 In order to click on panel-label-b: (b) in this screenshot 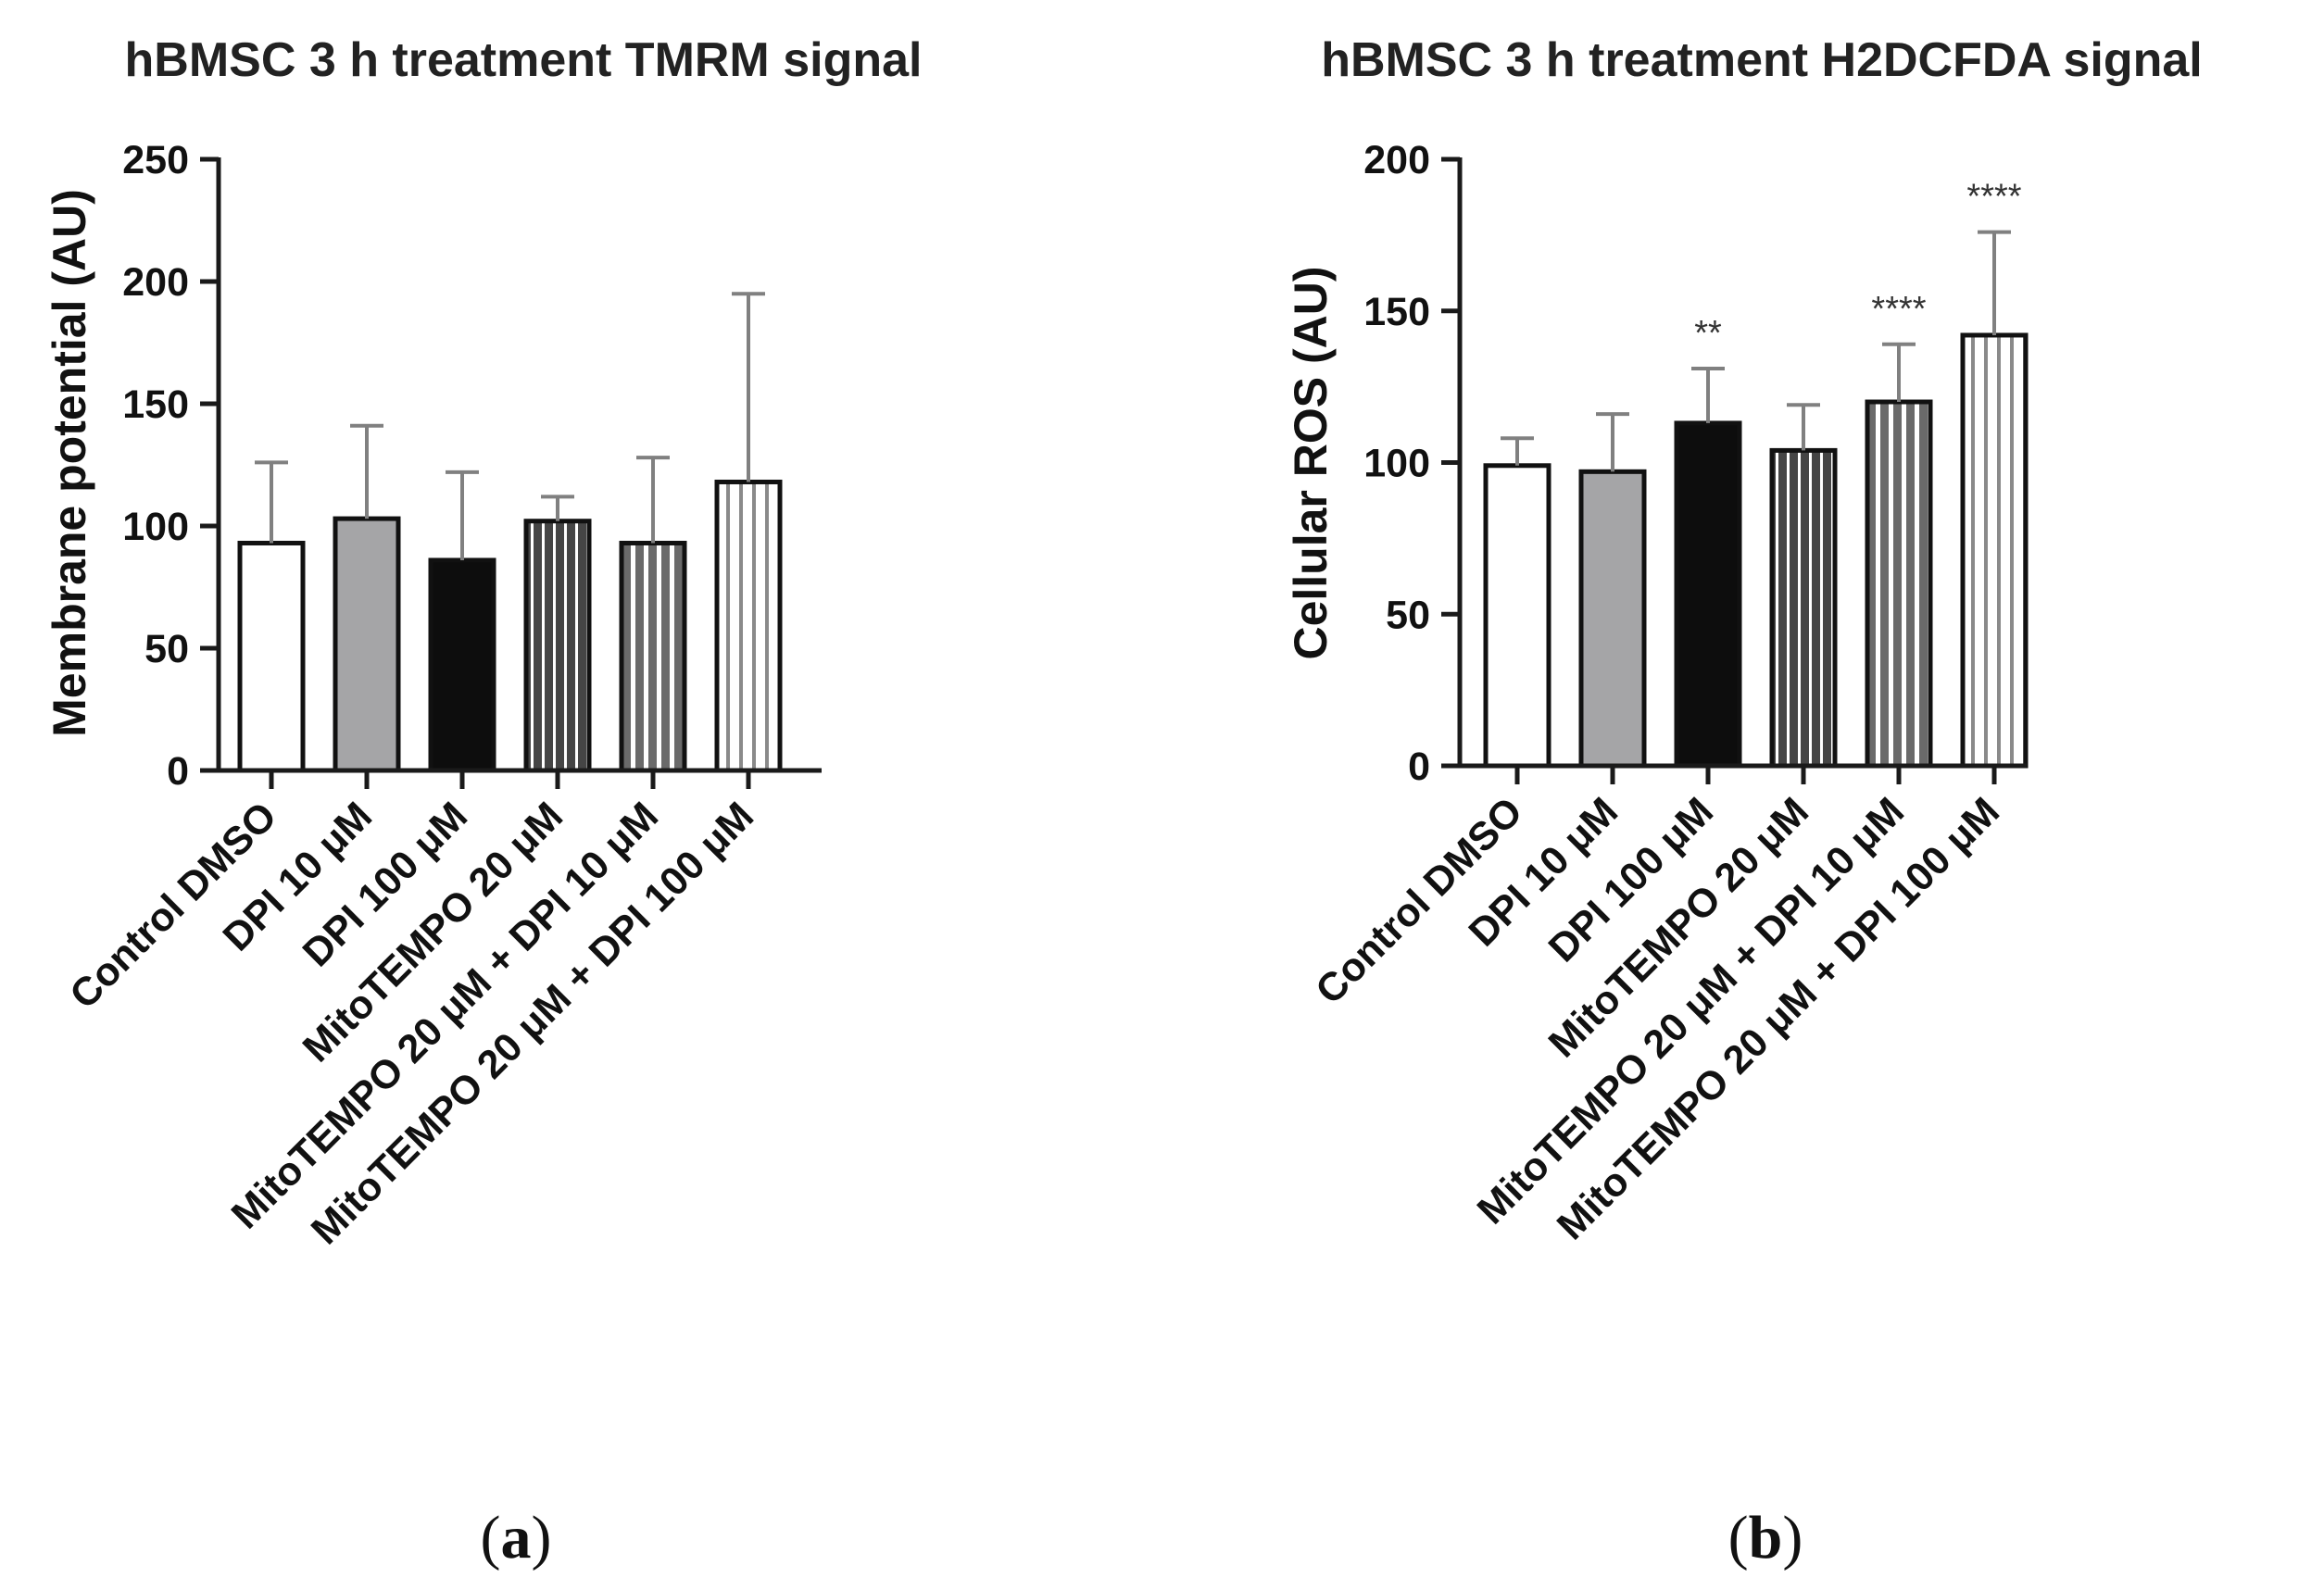, I will do `click(1765, 1537)`.